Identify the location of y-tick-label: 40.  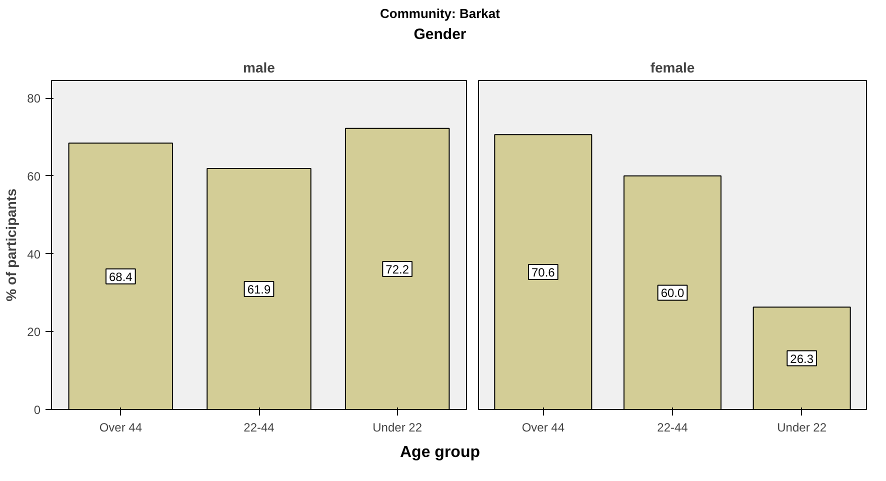
(34, 254).